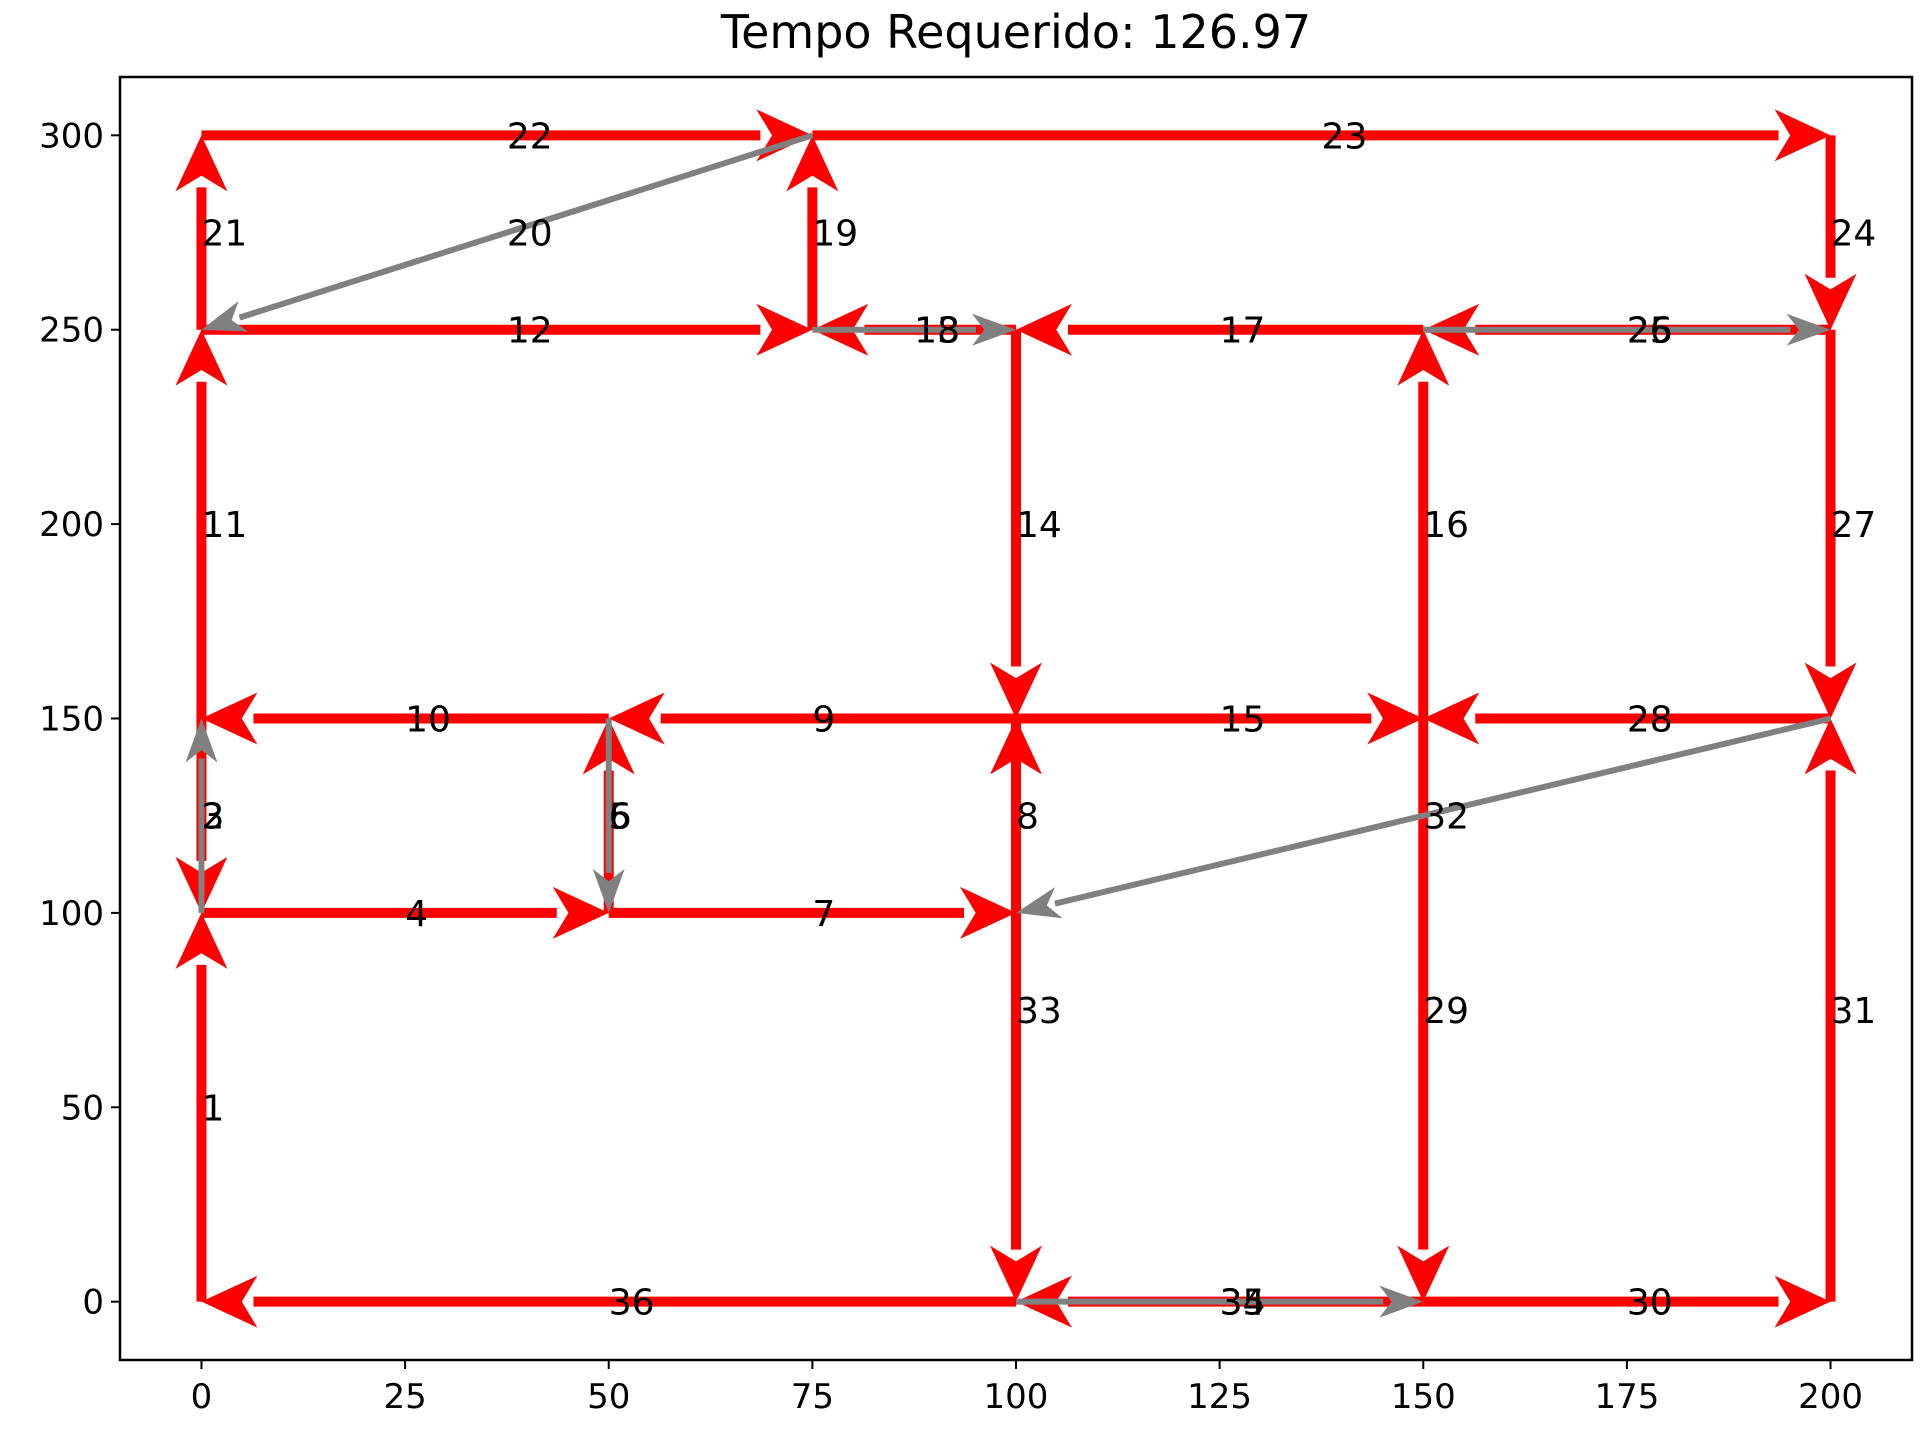 The image size is (1920, 1440). I want to click on edge-label-13: 13, so click(937, 331).